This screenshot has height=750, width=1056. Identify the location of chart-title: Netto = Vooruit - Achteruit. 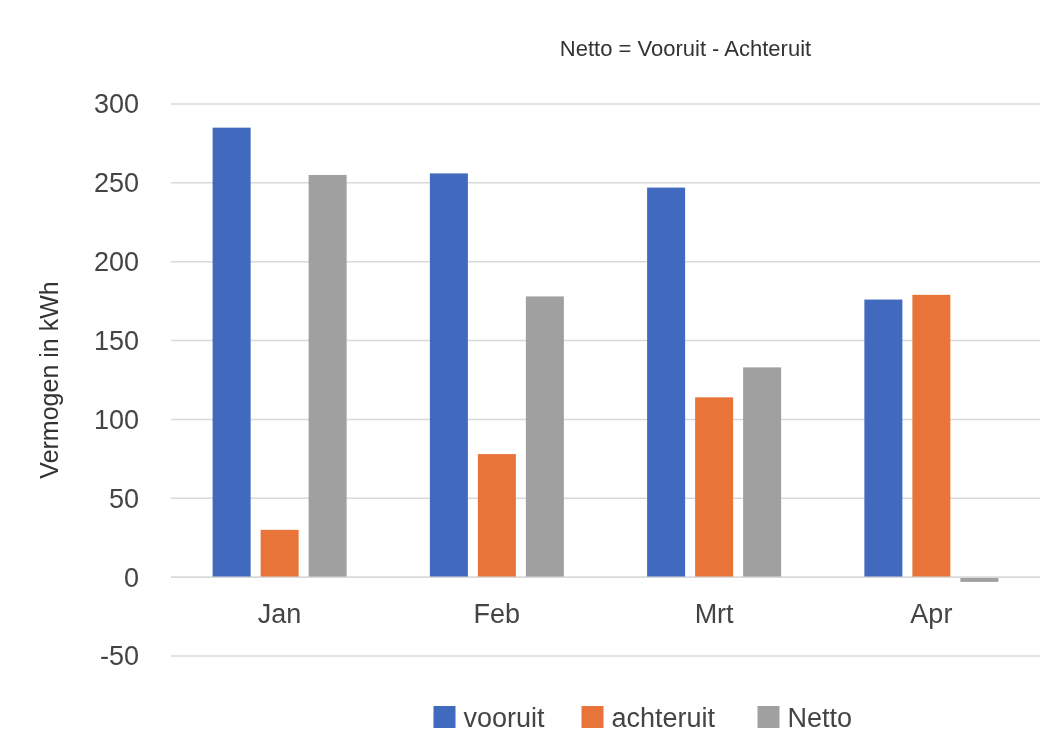
(685, 48).